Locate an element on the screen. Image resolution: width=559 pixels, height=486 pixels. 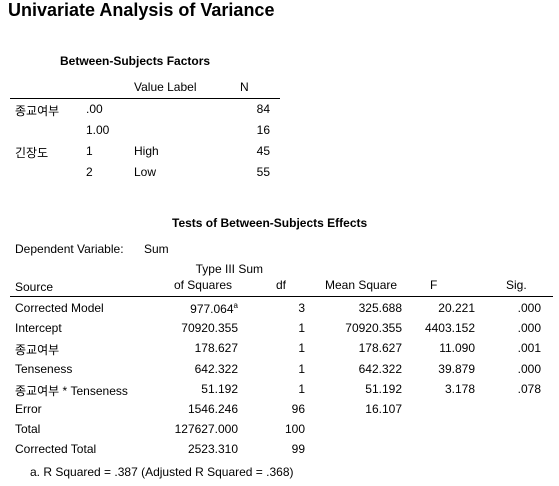
header-f: F is located at coordinates (434, 285).